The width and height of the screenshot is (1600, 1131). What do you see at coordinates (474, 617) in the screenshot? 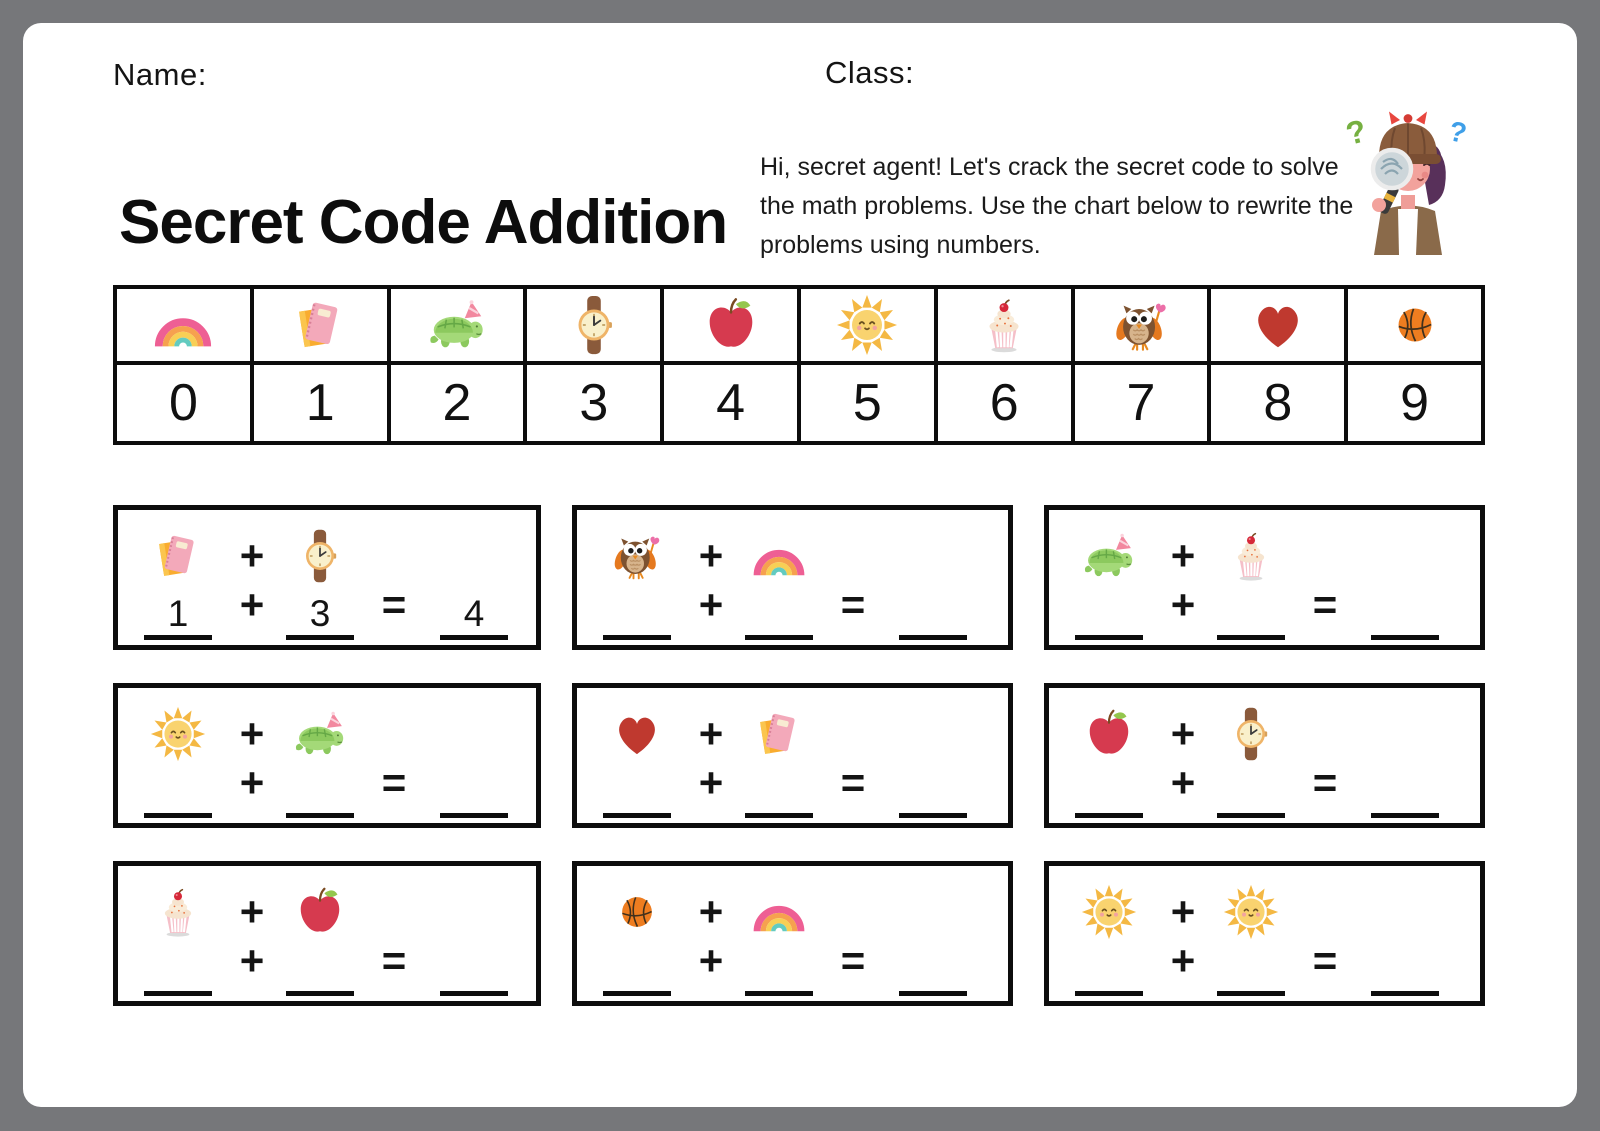
I see `answer-blank-sum: 4` at bounding box center [474, 617].